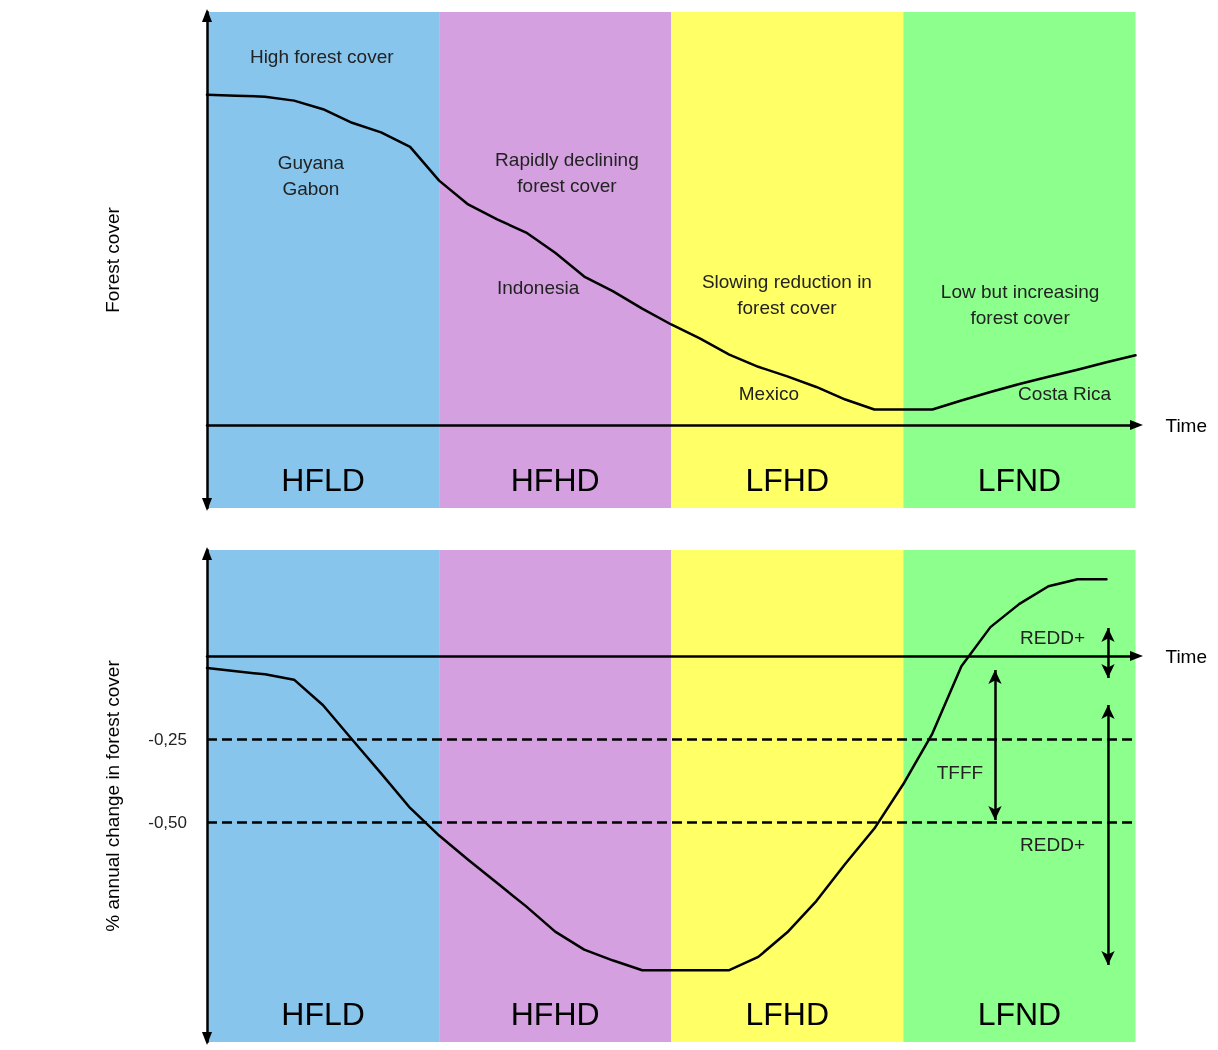 This screenshot has width=1218, height=1050. I want to click on annotation: Mexico, so click(768, 394).